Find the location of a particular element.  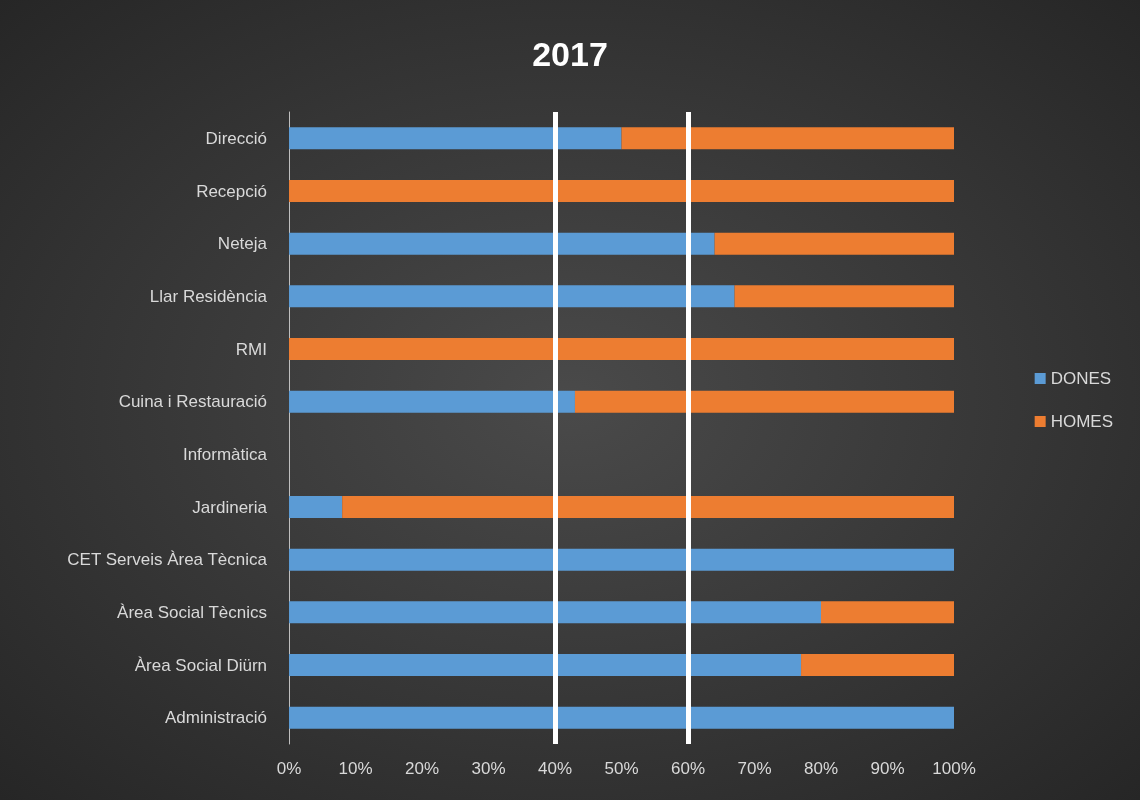

legend-label: DONES is located at coordinates (1081, 378).